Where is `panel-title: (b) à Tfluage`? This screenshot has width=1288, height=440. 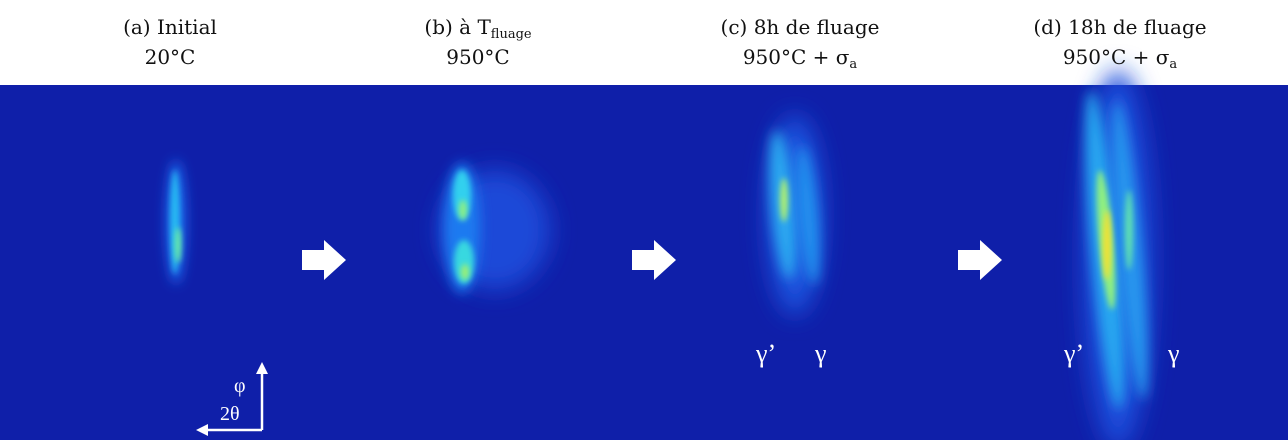 panel-title: (b) à Tfluage is located at coordinates (478, 28).